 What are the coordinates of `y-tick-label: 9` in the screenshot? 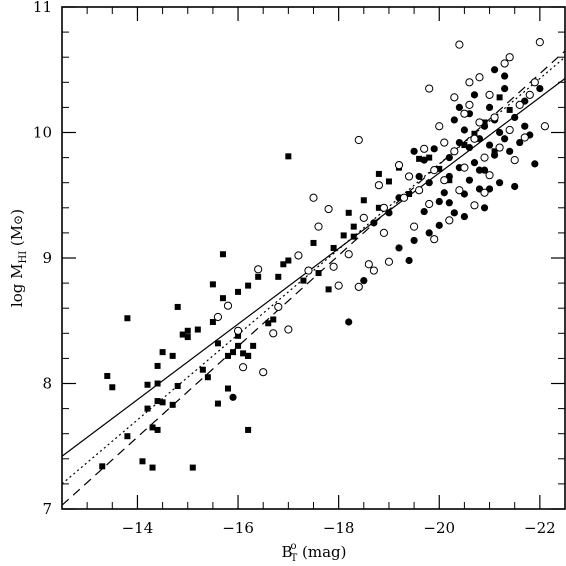 It's located at (47, 258).